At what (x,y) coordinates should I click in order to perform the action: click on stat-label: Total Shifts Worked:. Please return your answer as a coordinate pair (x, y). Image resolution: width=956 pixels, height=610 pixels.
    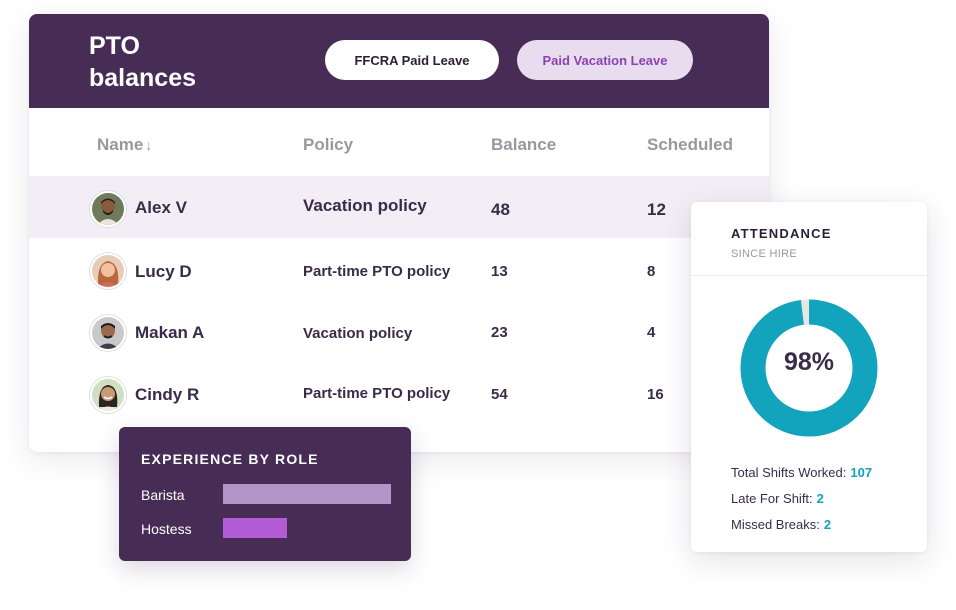
    Looking at the image, I should click on (789, 472).